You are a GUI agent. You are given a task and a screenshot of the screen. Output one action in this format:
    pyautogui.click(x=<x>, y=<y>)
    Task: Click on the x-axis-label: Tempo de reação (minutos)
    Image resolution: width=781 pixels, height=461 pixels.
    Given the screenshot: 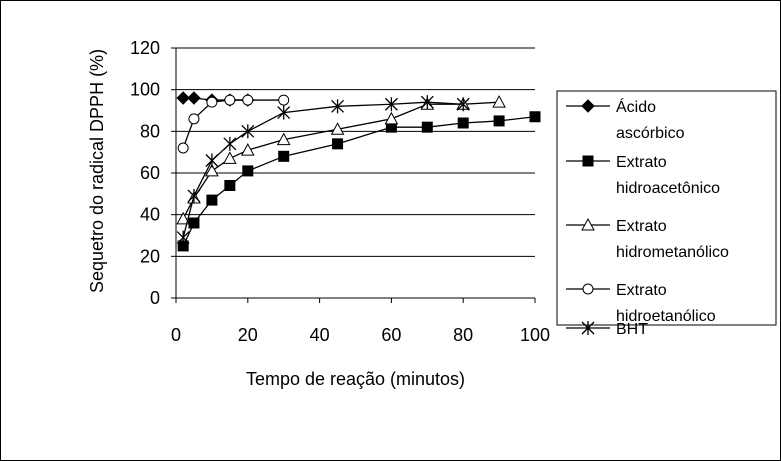 What is the action you would take?
    pyautogui.click(x=355, y=379)
    